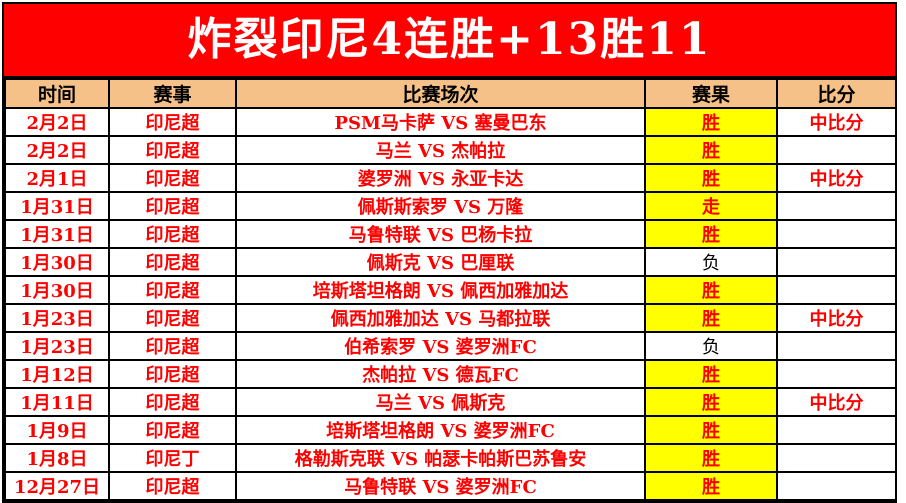 The height and width of the screenshot is (503, 906). I want to click on table-row: 1月30日 印尼超 培斯塔坦格朗 VS 佩西加雅加达 胜, so click(450, 290).